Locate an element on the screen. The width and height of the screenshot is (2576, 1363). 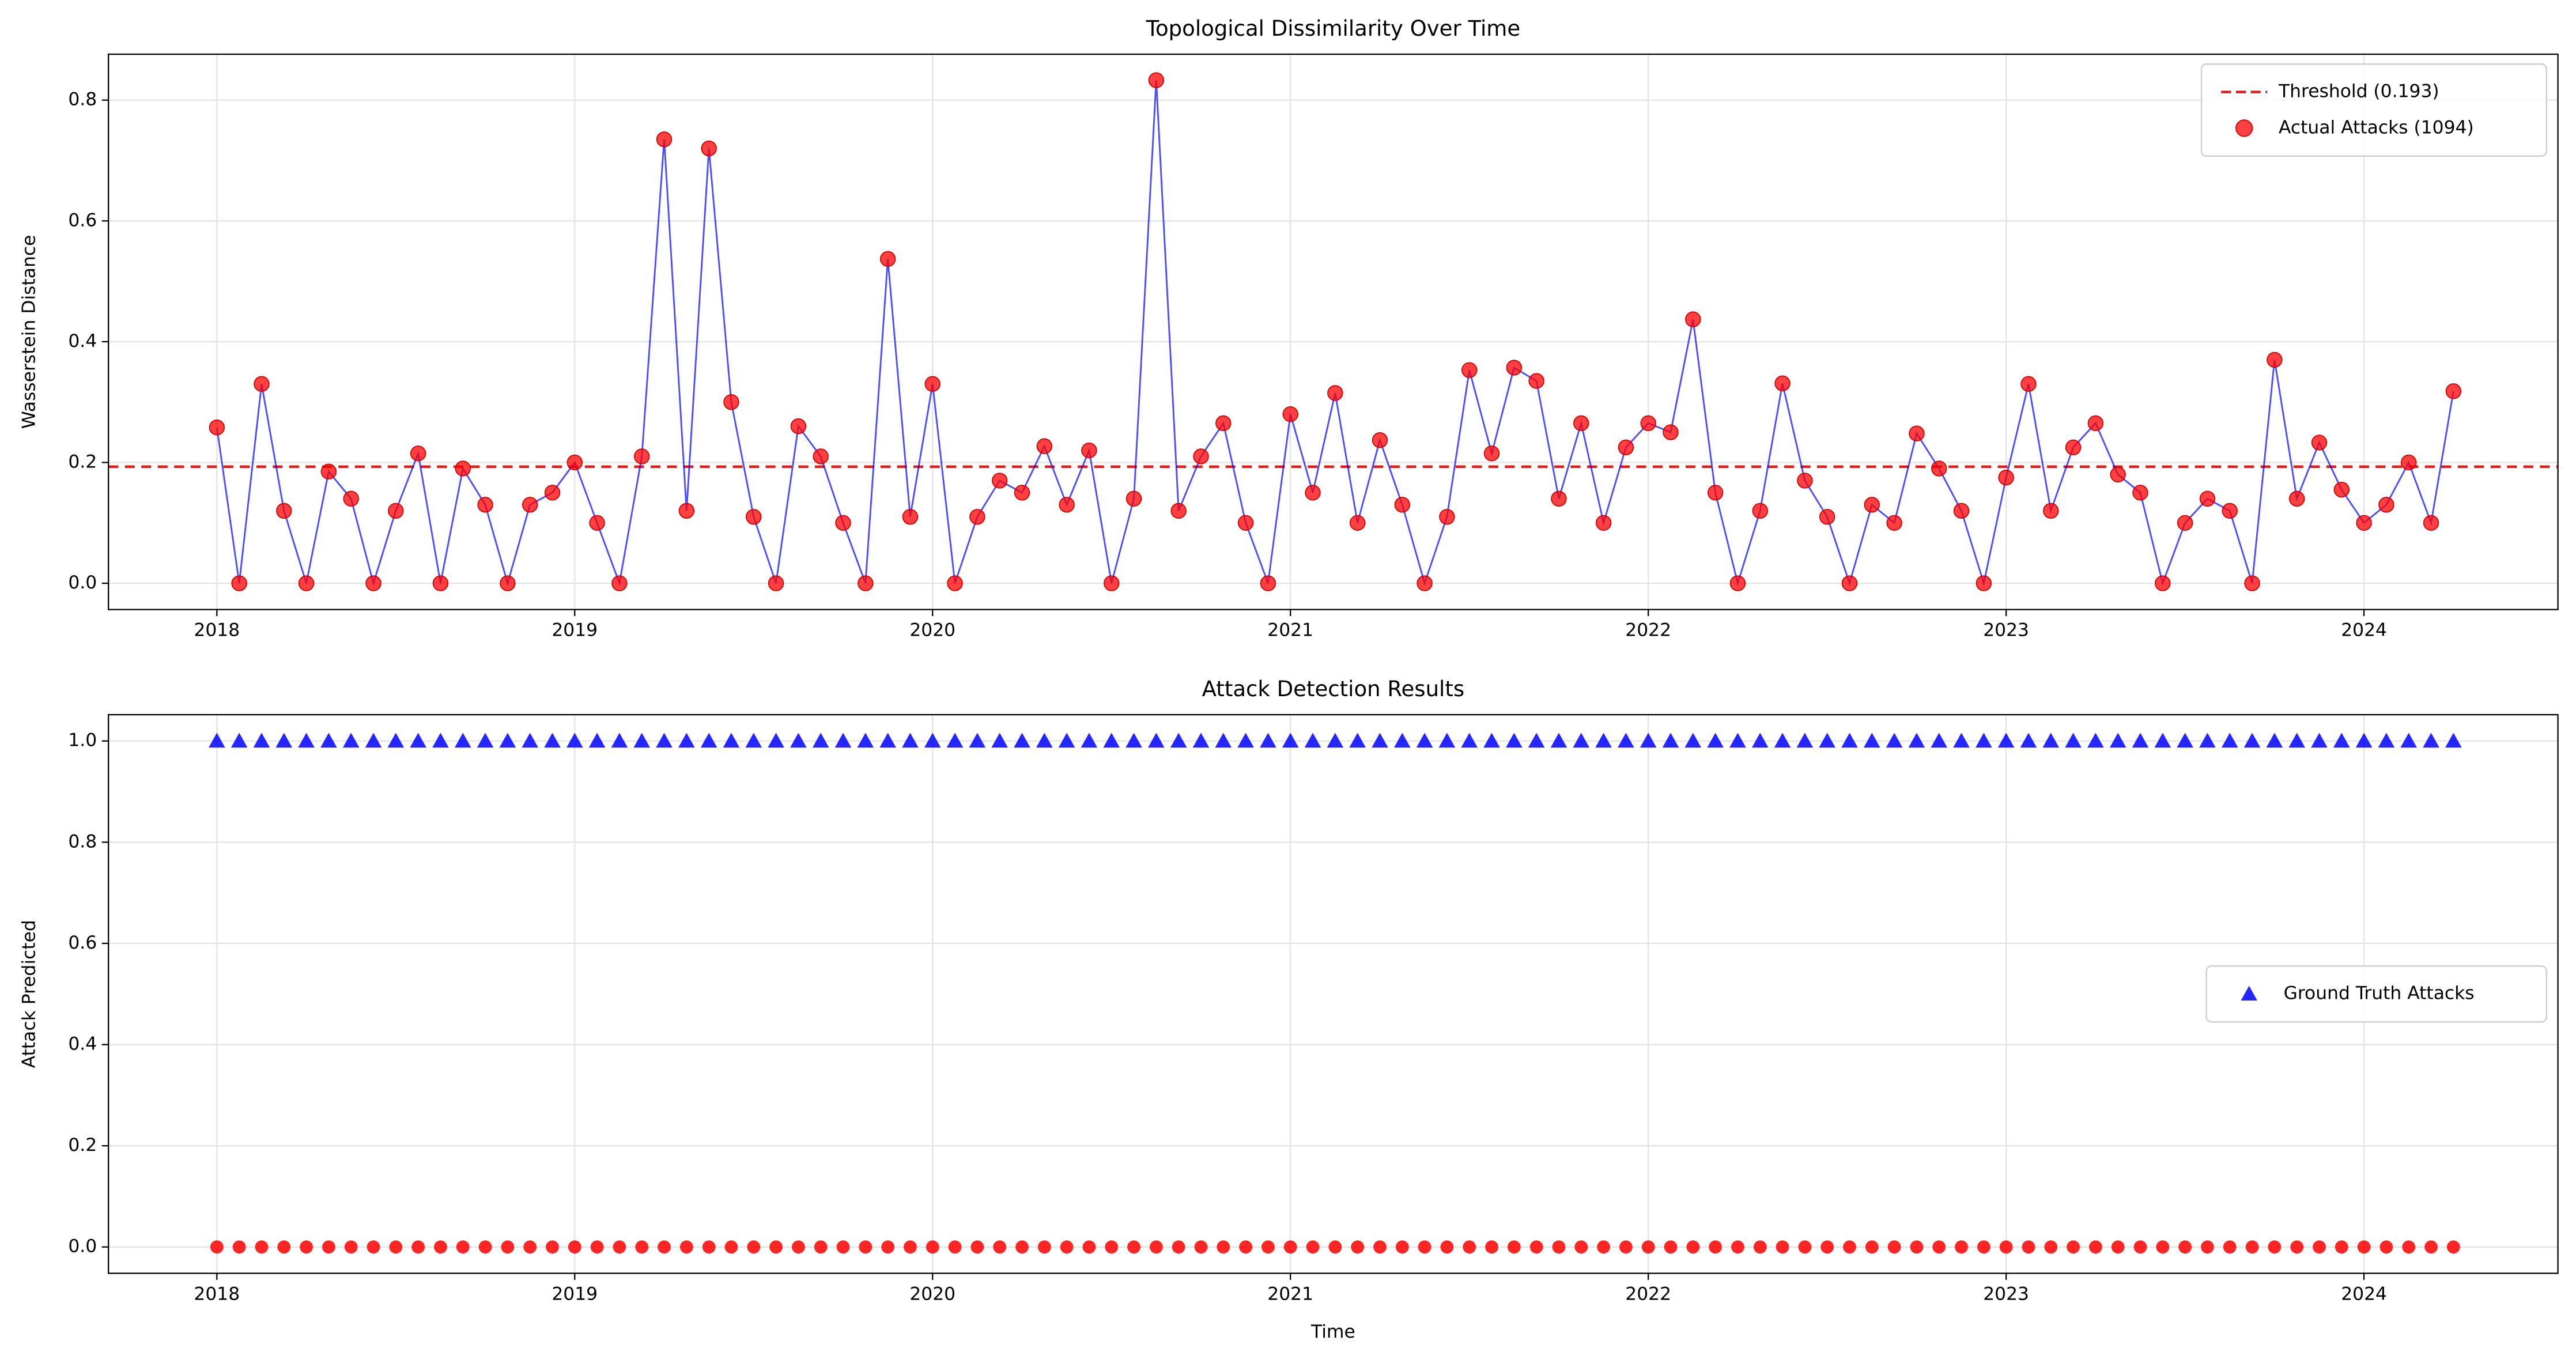
y-tick-label: 1.0 is located at coordinates (82, 740).